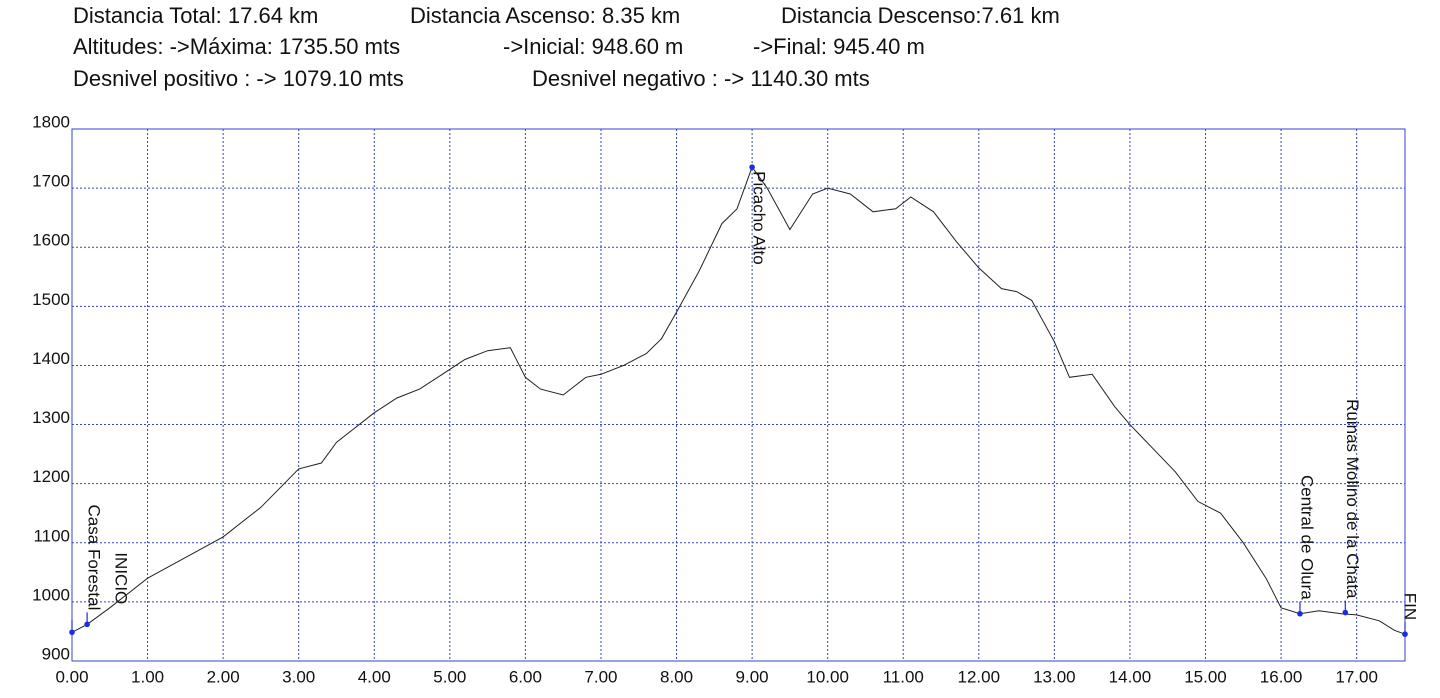 The width and height of the screenshot is (1440, 698). I want to click on stat-text: Desnivel positivo : -> 1079.10 mts, so click(238, 78).